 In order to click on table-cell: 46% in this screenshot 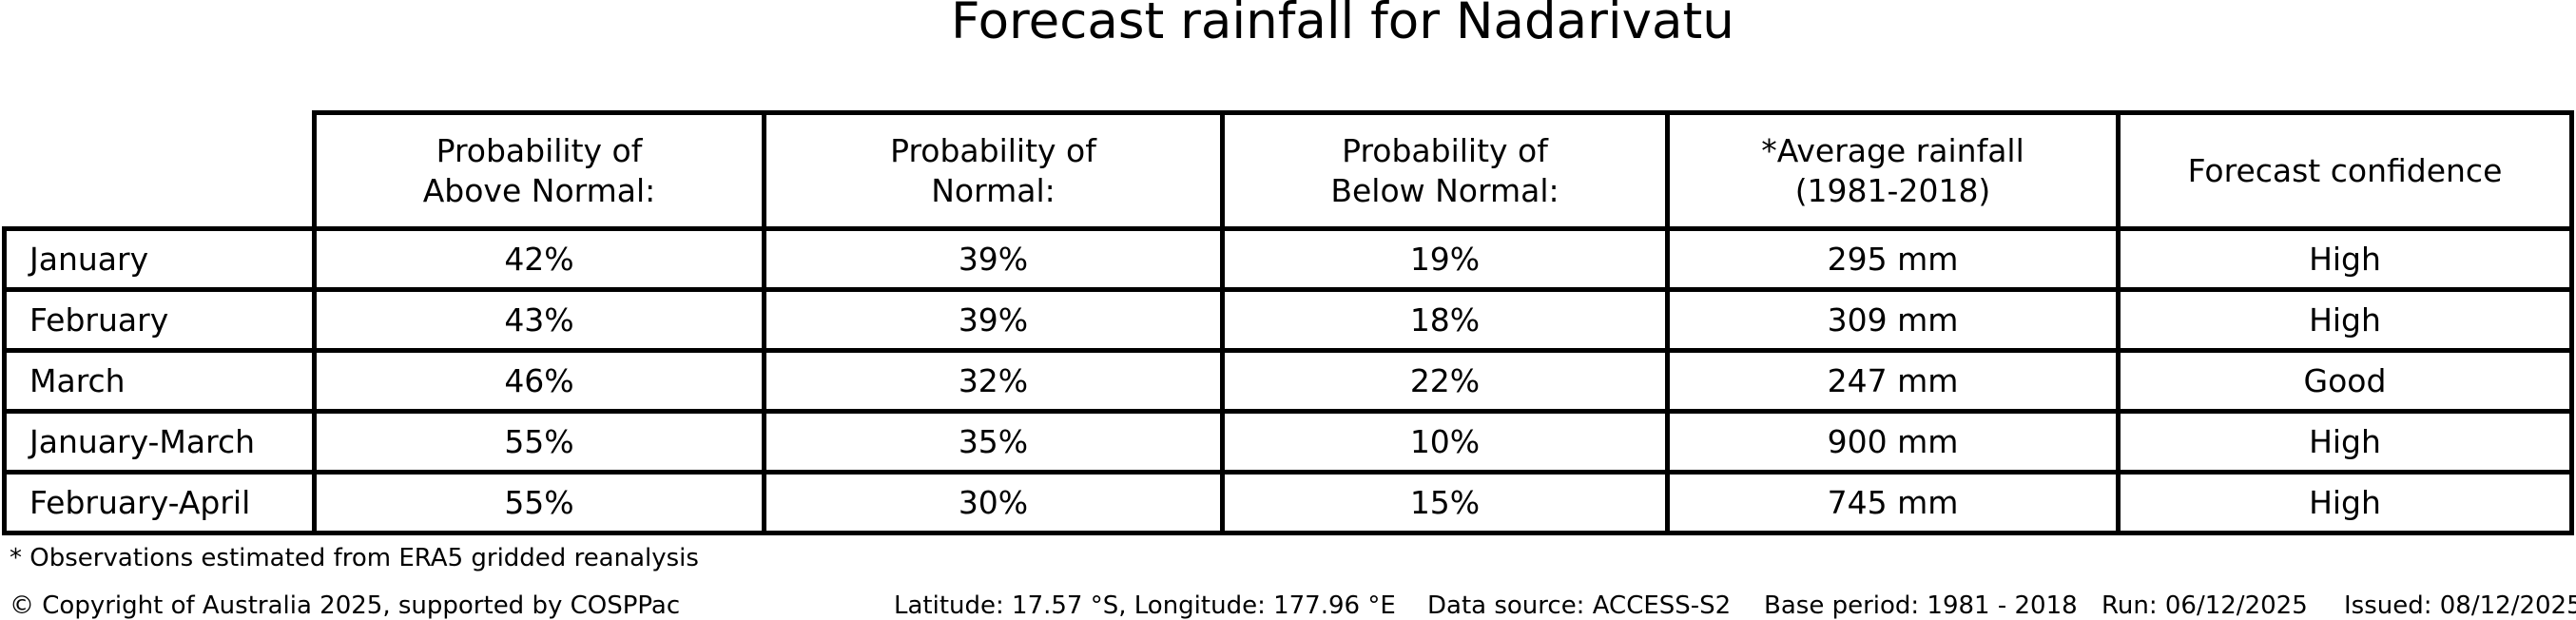, I will do `click(539, 381)`.